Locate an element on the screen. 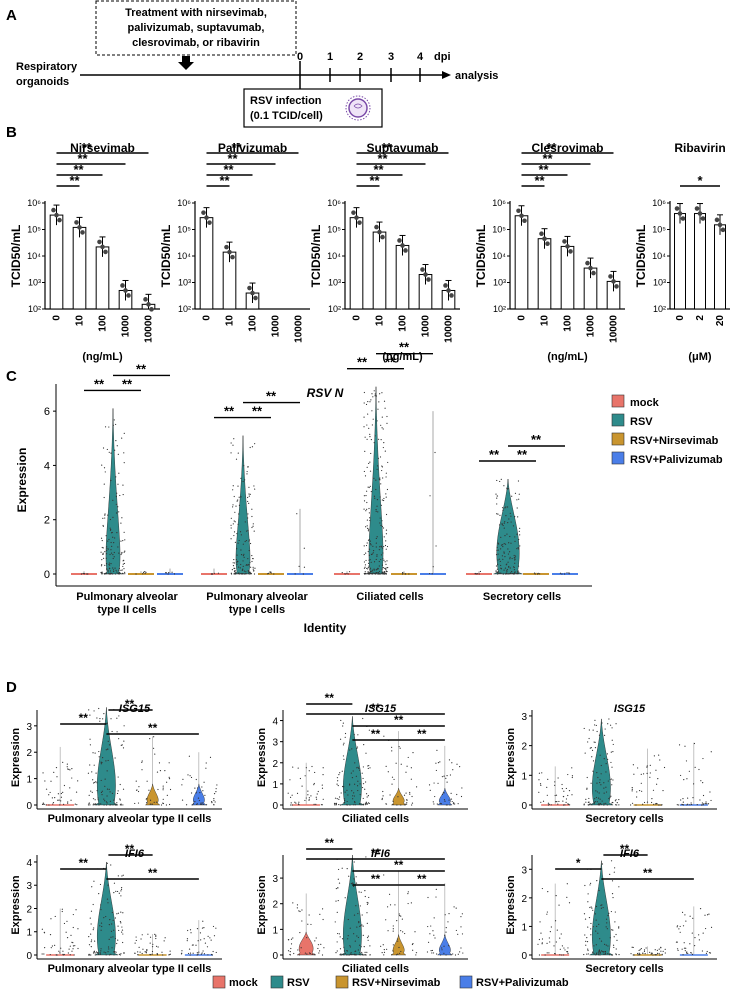  group-label: Pulmonary alveolar is located at coordinates (257, 597).